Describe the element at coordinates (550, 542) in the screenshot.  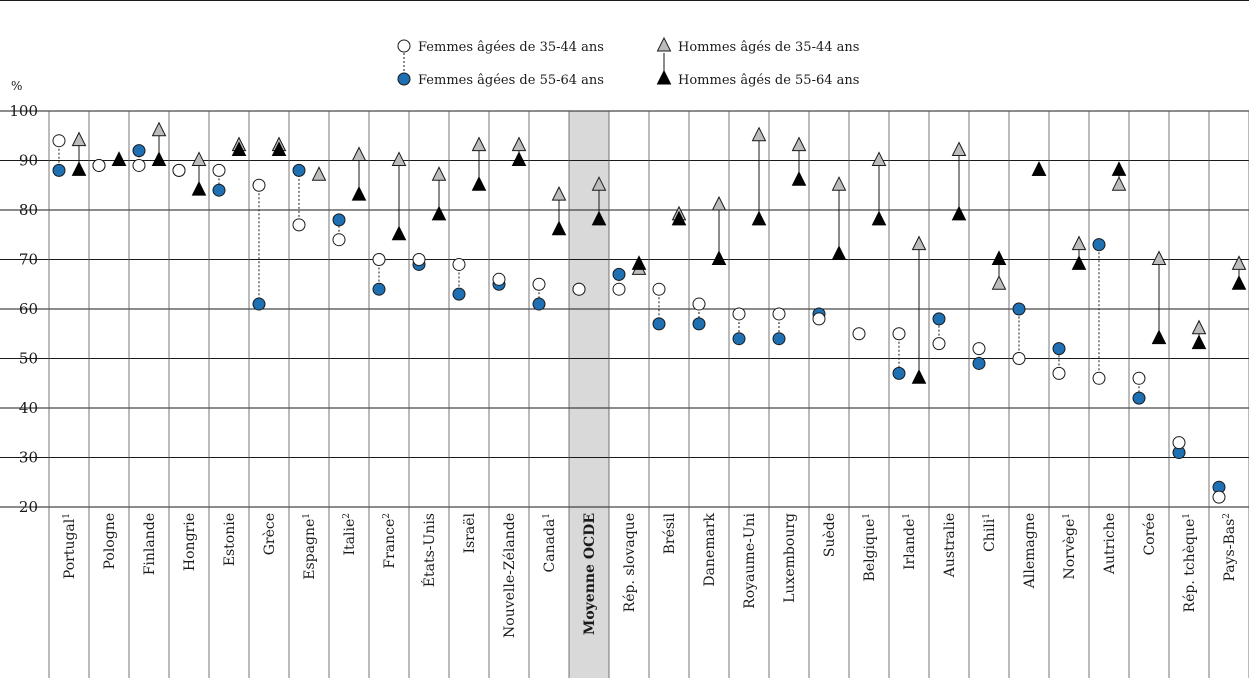
I see `category-label: Canada1` at that location.